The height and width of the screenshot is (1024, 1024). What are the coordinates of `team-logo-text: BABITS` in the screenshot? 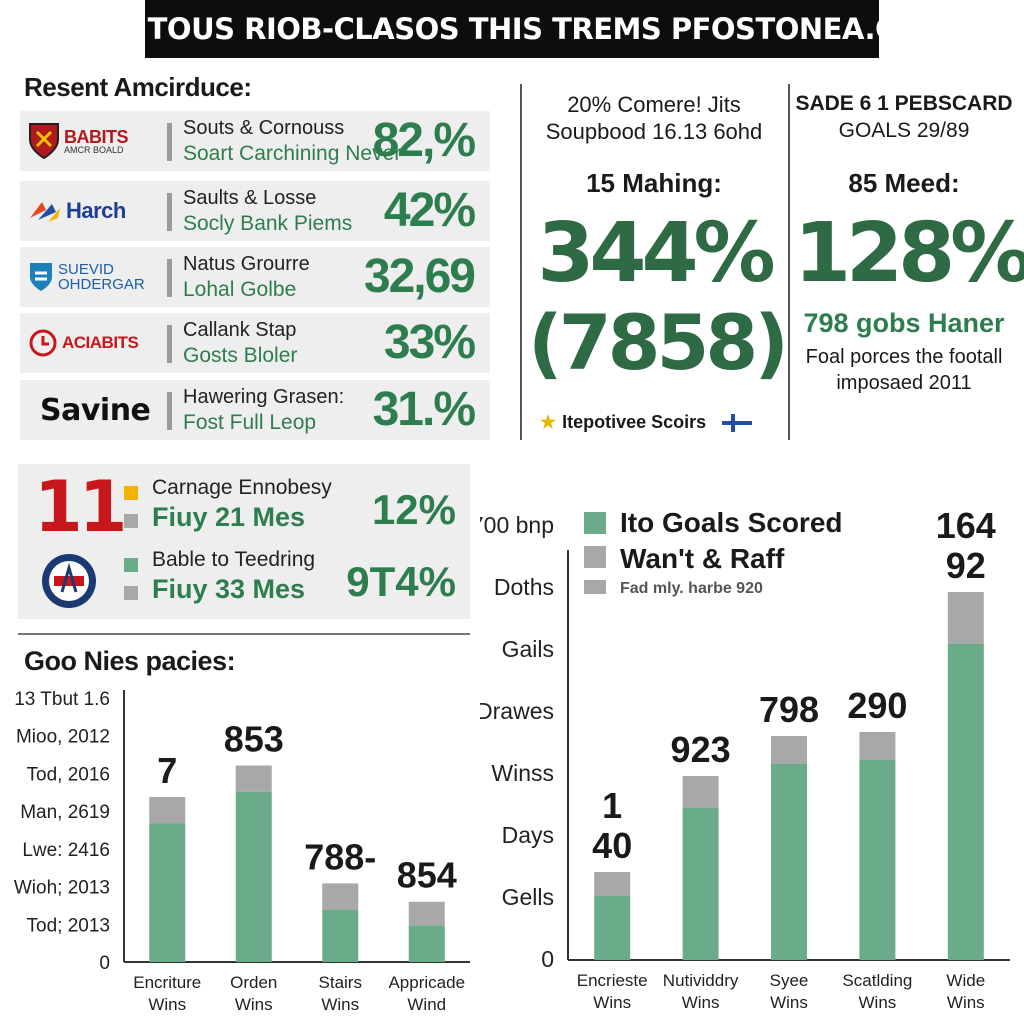 It's located at (96, 136).